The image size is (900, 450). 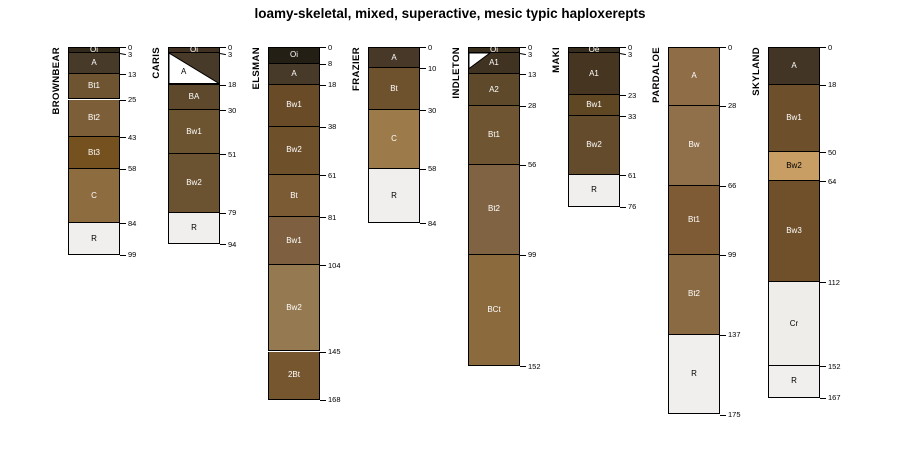 I want to click on depth-tick-label: 137, so click(x=734, y=335).